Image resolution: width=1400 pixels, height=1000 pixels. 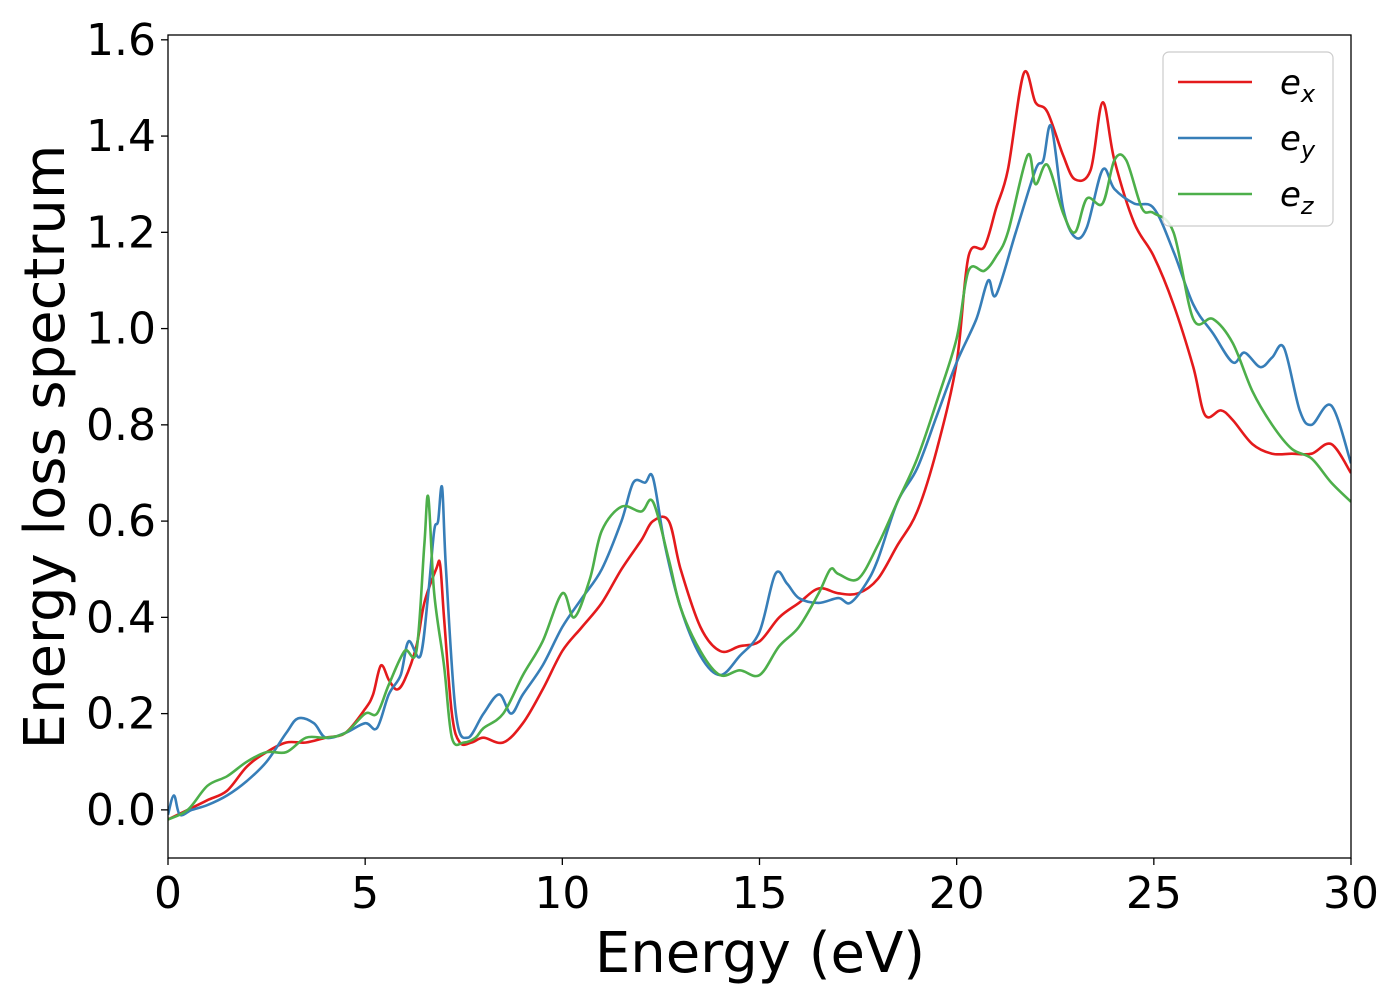 I want to click on x-axis: 0 5 10 15 20 25 30, so click(x=766, y=888).